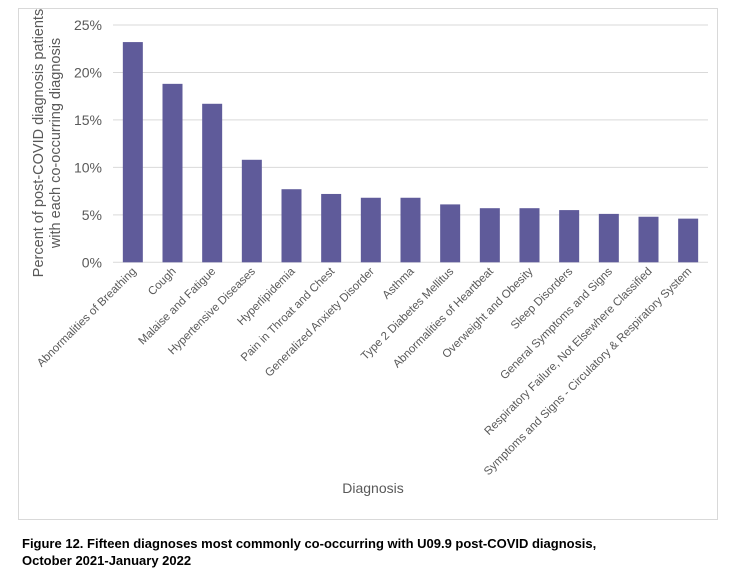  What do you see at coordinates (178, 307) in the screenshot?
I see `x-tick-label: Malaise and Fatigue` at bounding box center [178, 307].